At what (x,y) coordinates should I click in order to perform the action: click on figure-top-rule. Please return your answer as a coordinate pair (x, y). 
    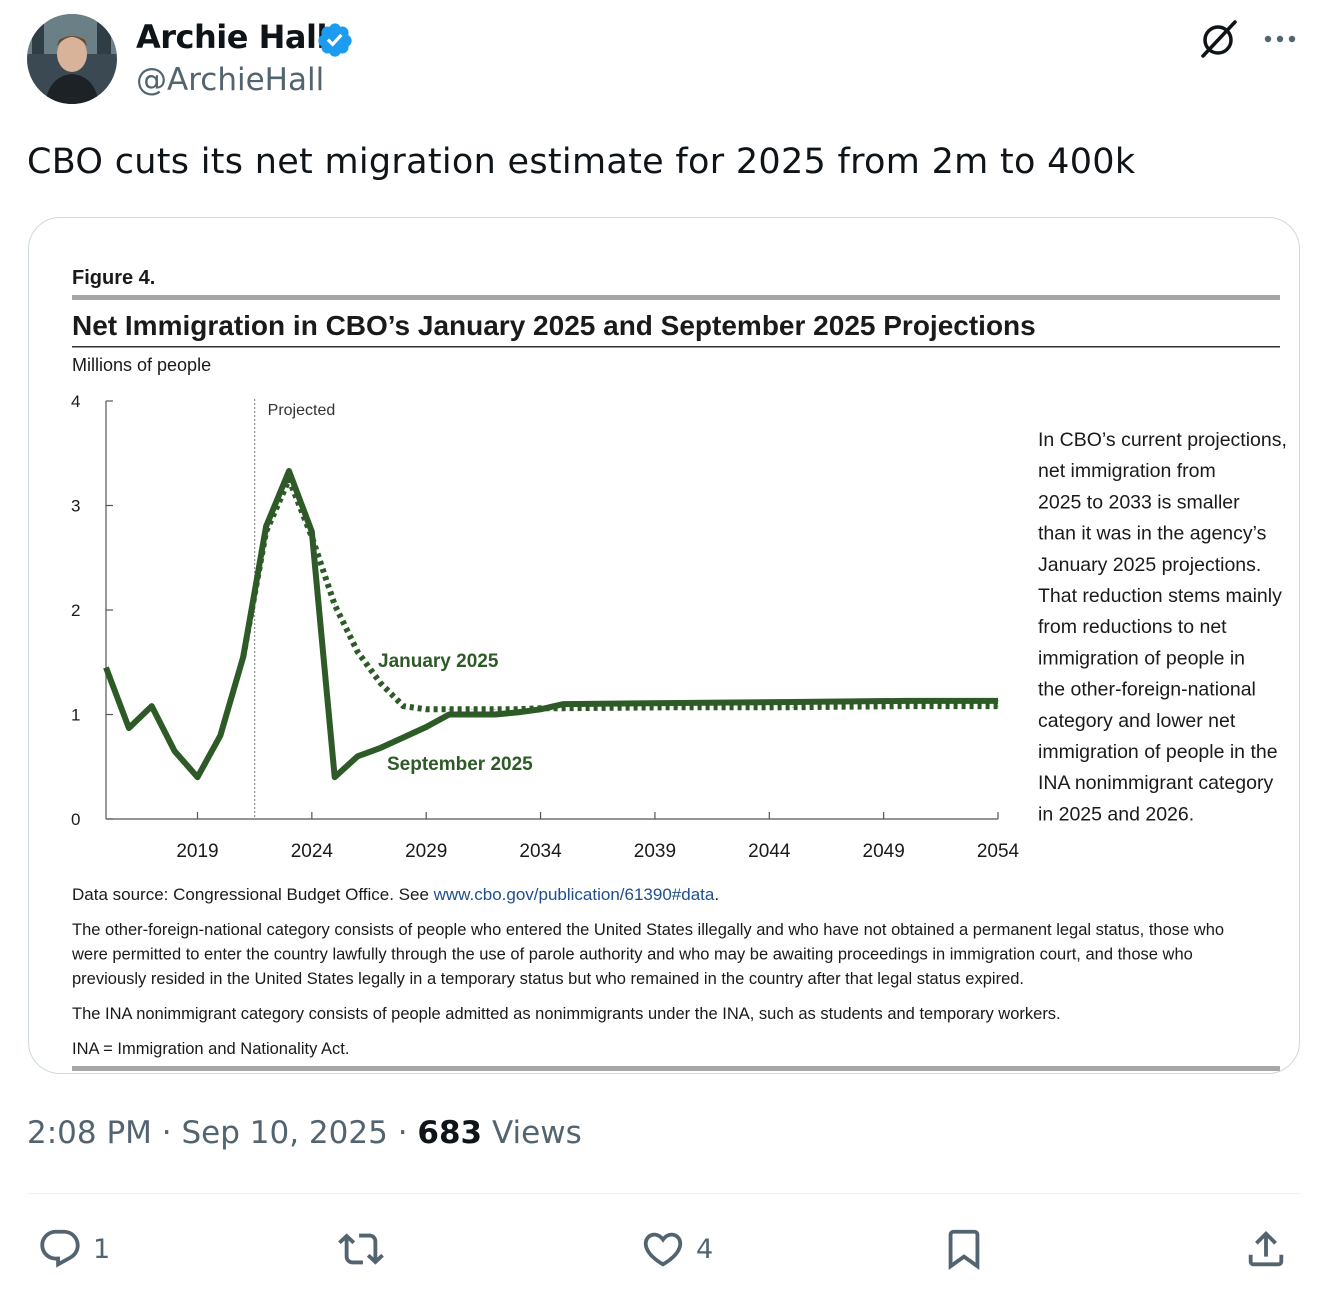
    Looking at the image, I should click on (676, 297).